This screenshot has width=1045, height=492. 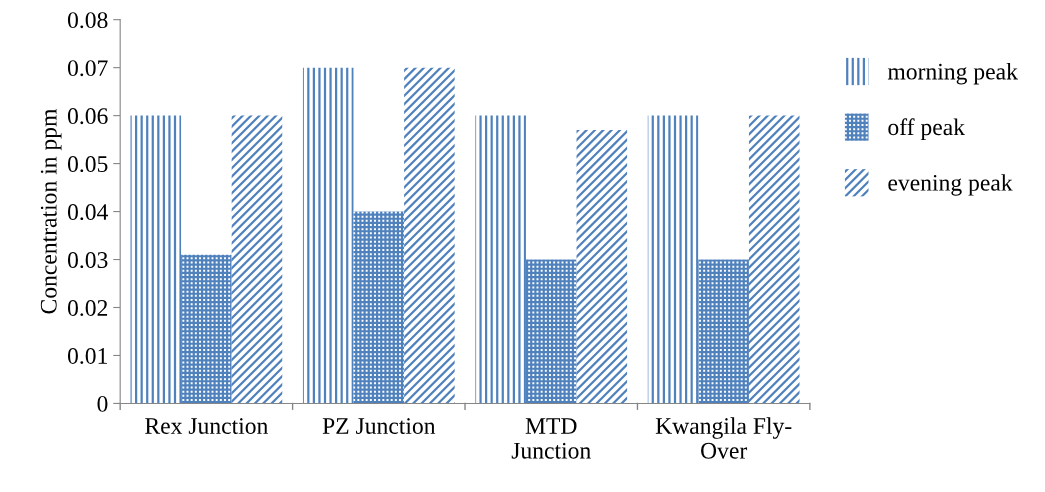 What do you see at coordinates (87, 355) in the screenshot?
I see `y-tick-label: 0.01` at bounding box center [87, 355].